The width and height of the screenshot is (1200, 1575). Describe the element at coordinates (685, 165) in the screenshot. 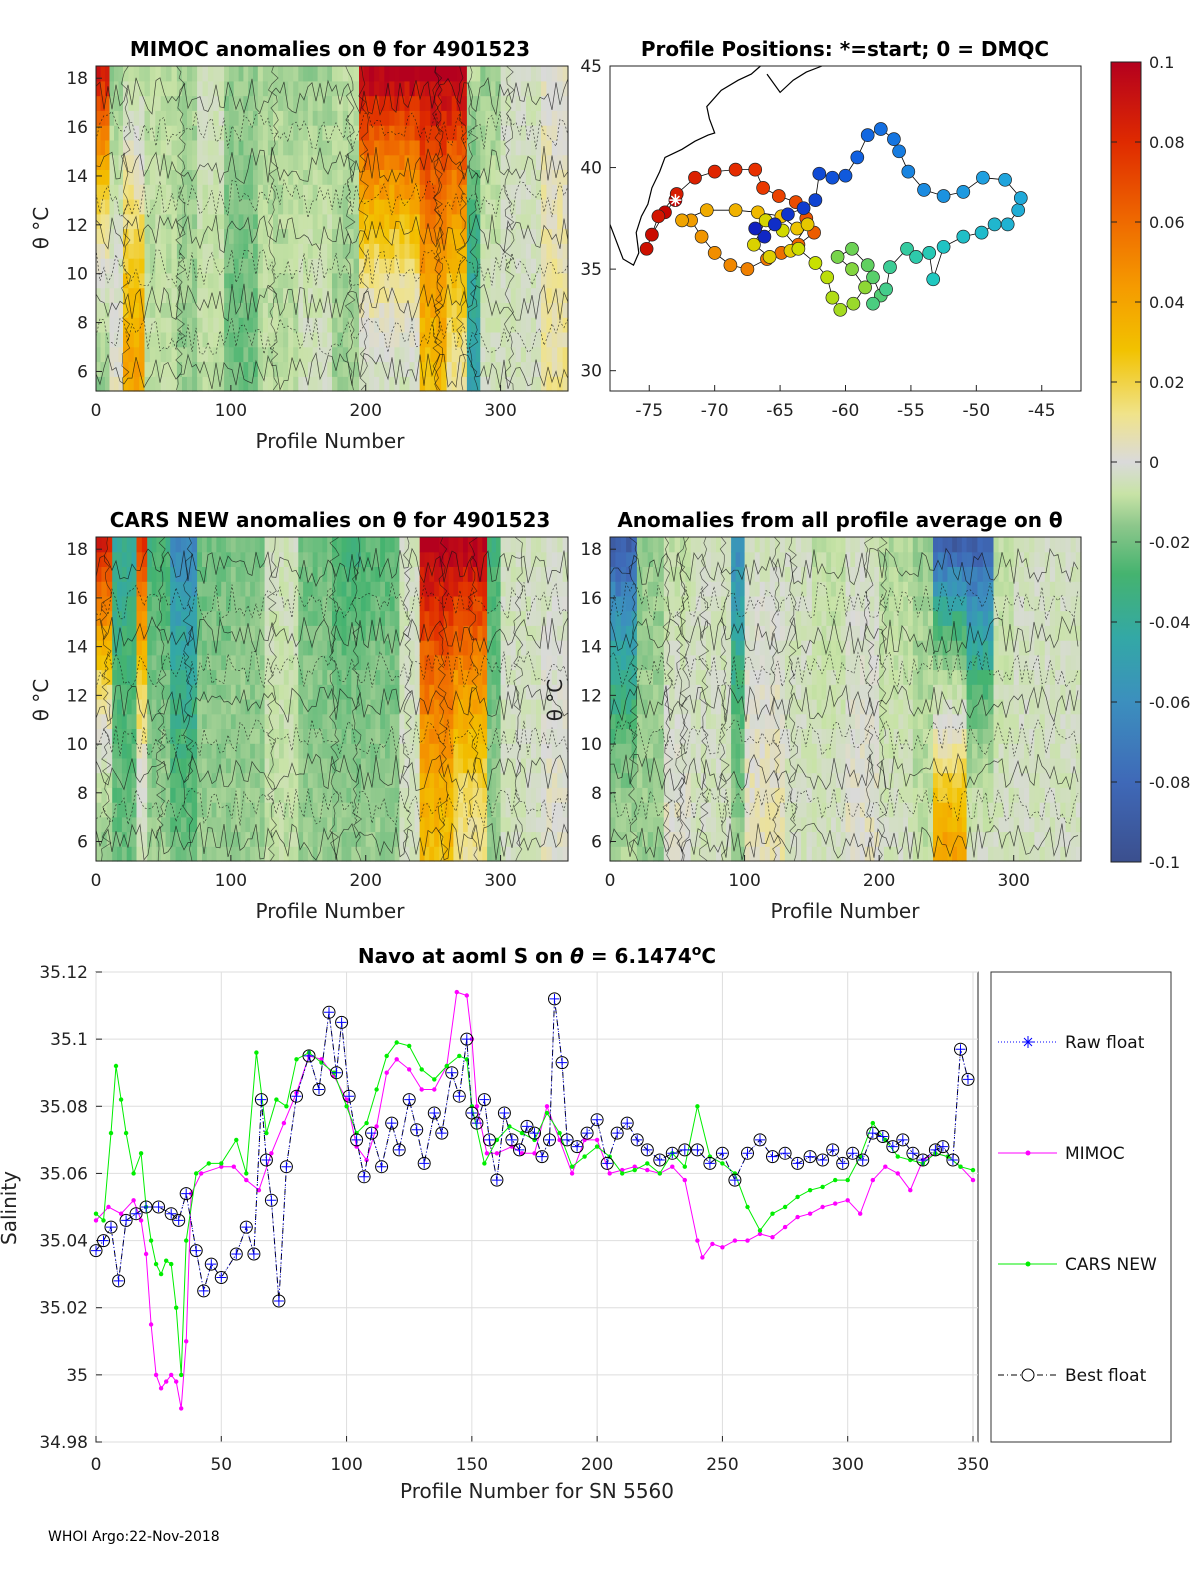

I see `coastline` at that location.